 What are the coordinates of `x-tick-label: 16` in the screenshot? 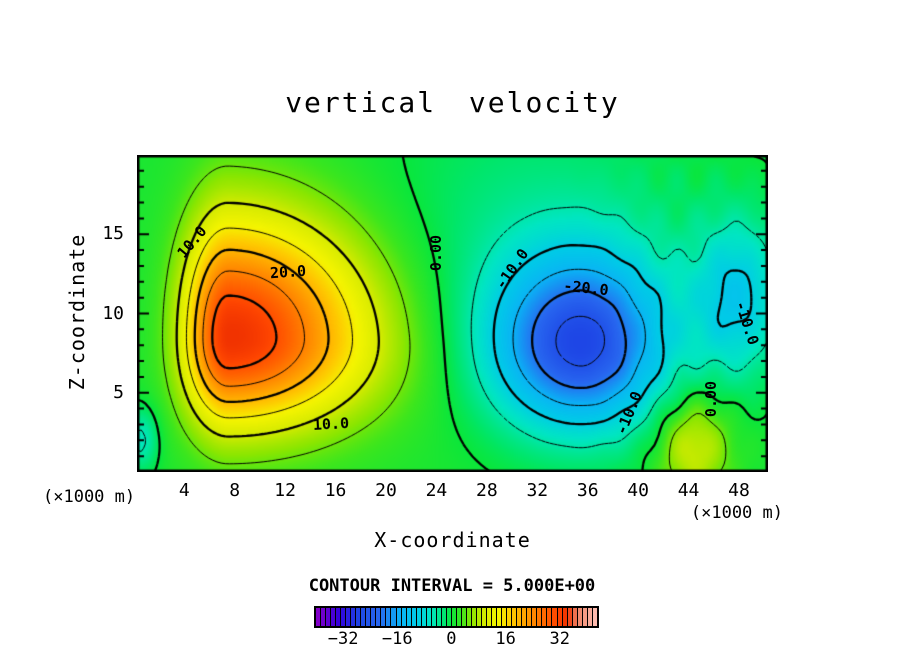 It's located at (335, 490).